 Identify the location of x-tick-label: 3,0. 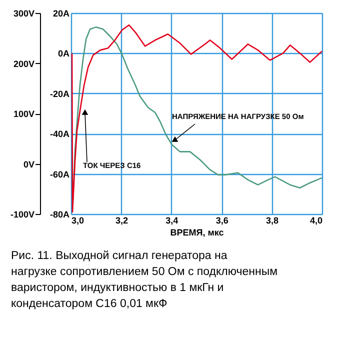
(78, 221).